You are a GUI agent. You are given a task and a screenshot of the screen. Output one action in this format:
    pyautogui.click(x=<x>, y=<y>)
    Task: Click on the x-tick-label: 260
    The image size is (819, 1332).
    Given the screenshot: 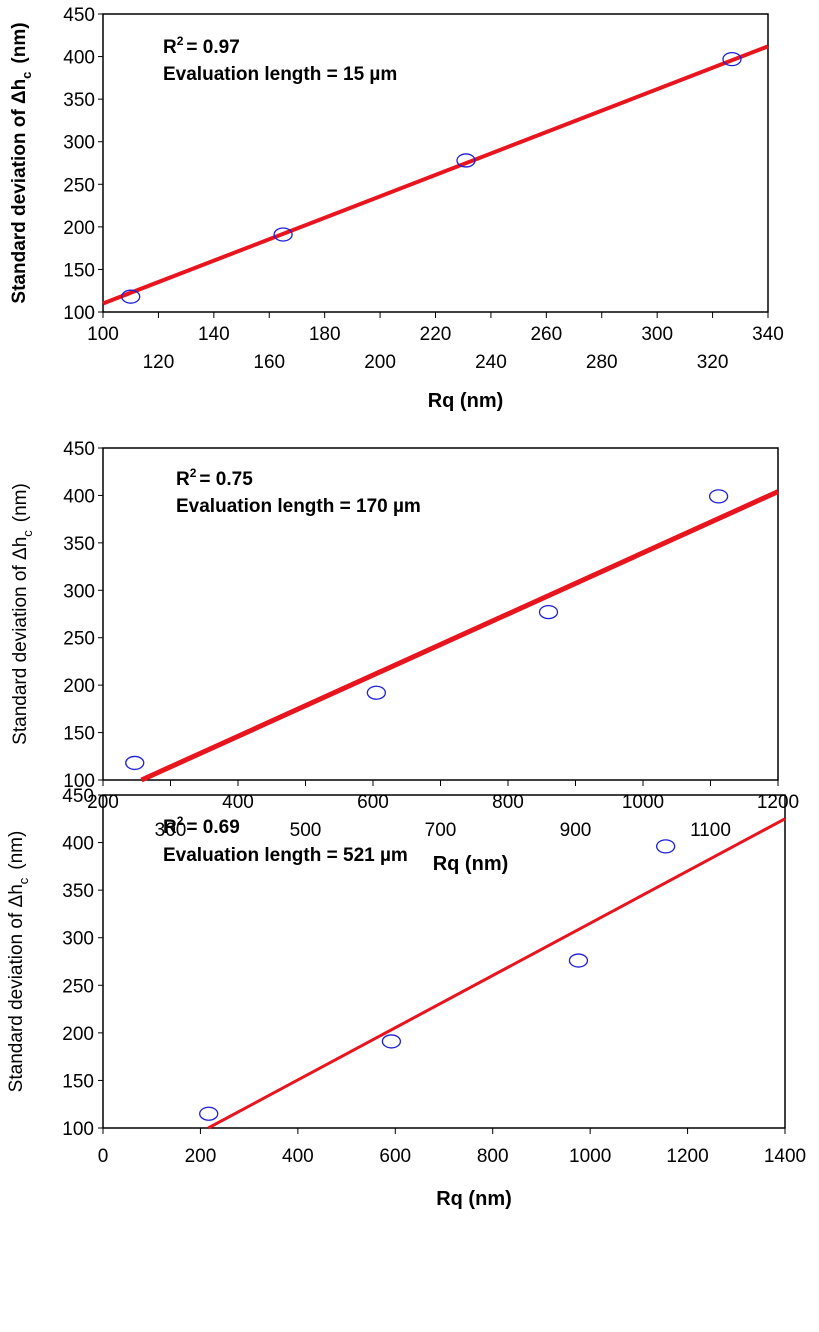 What is the action you would take?
    pyautogui.click(x=546, y=334)
    